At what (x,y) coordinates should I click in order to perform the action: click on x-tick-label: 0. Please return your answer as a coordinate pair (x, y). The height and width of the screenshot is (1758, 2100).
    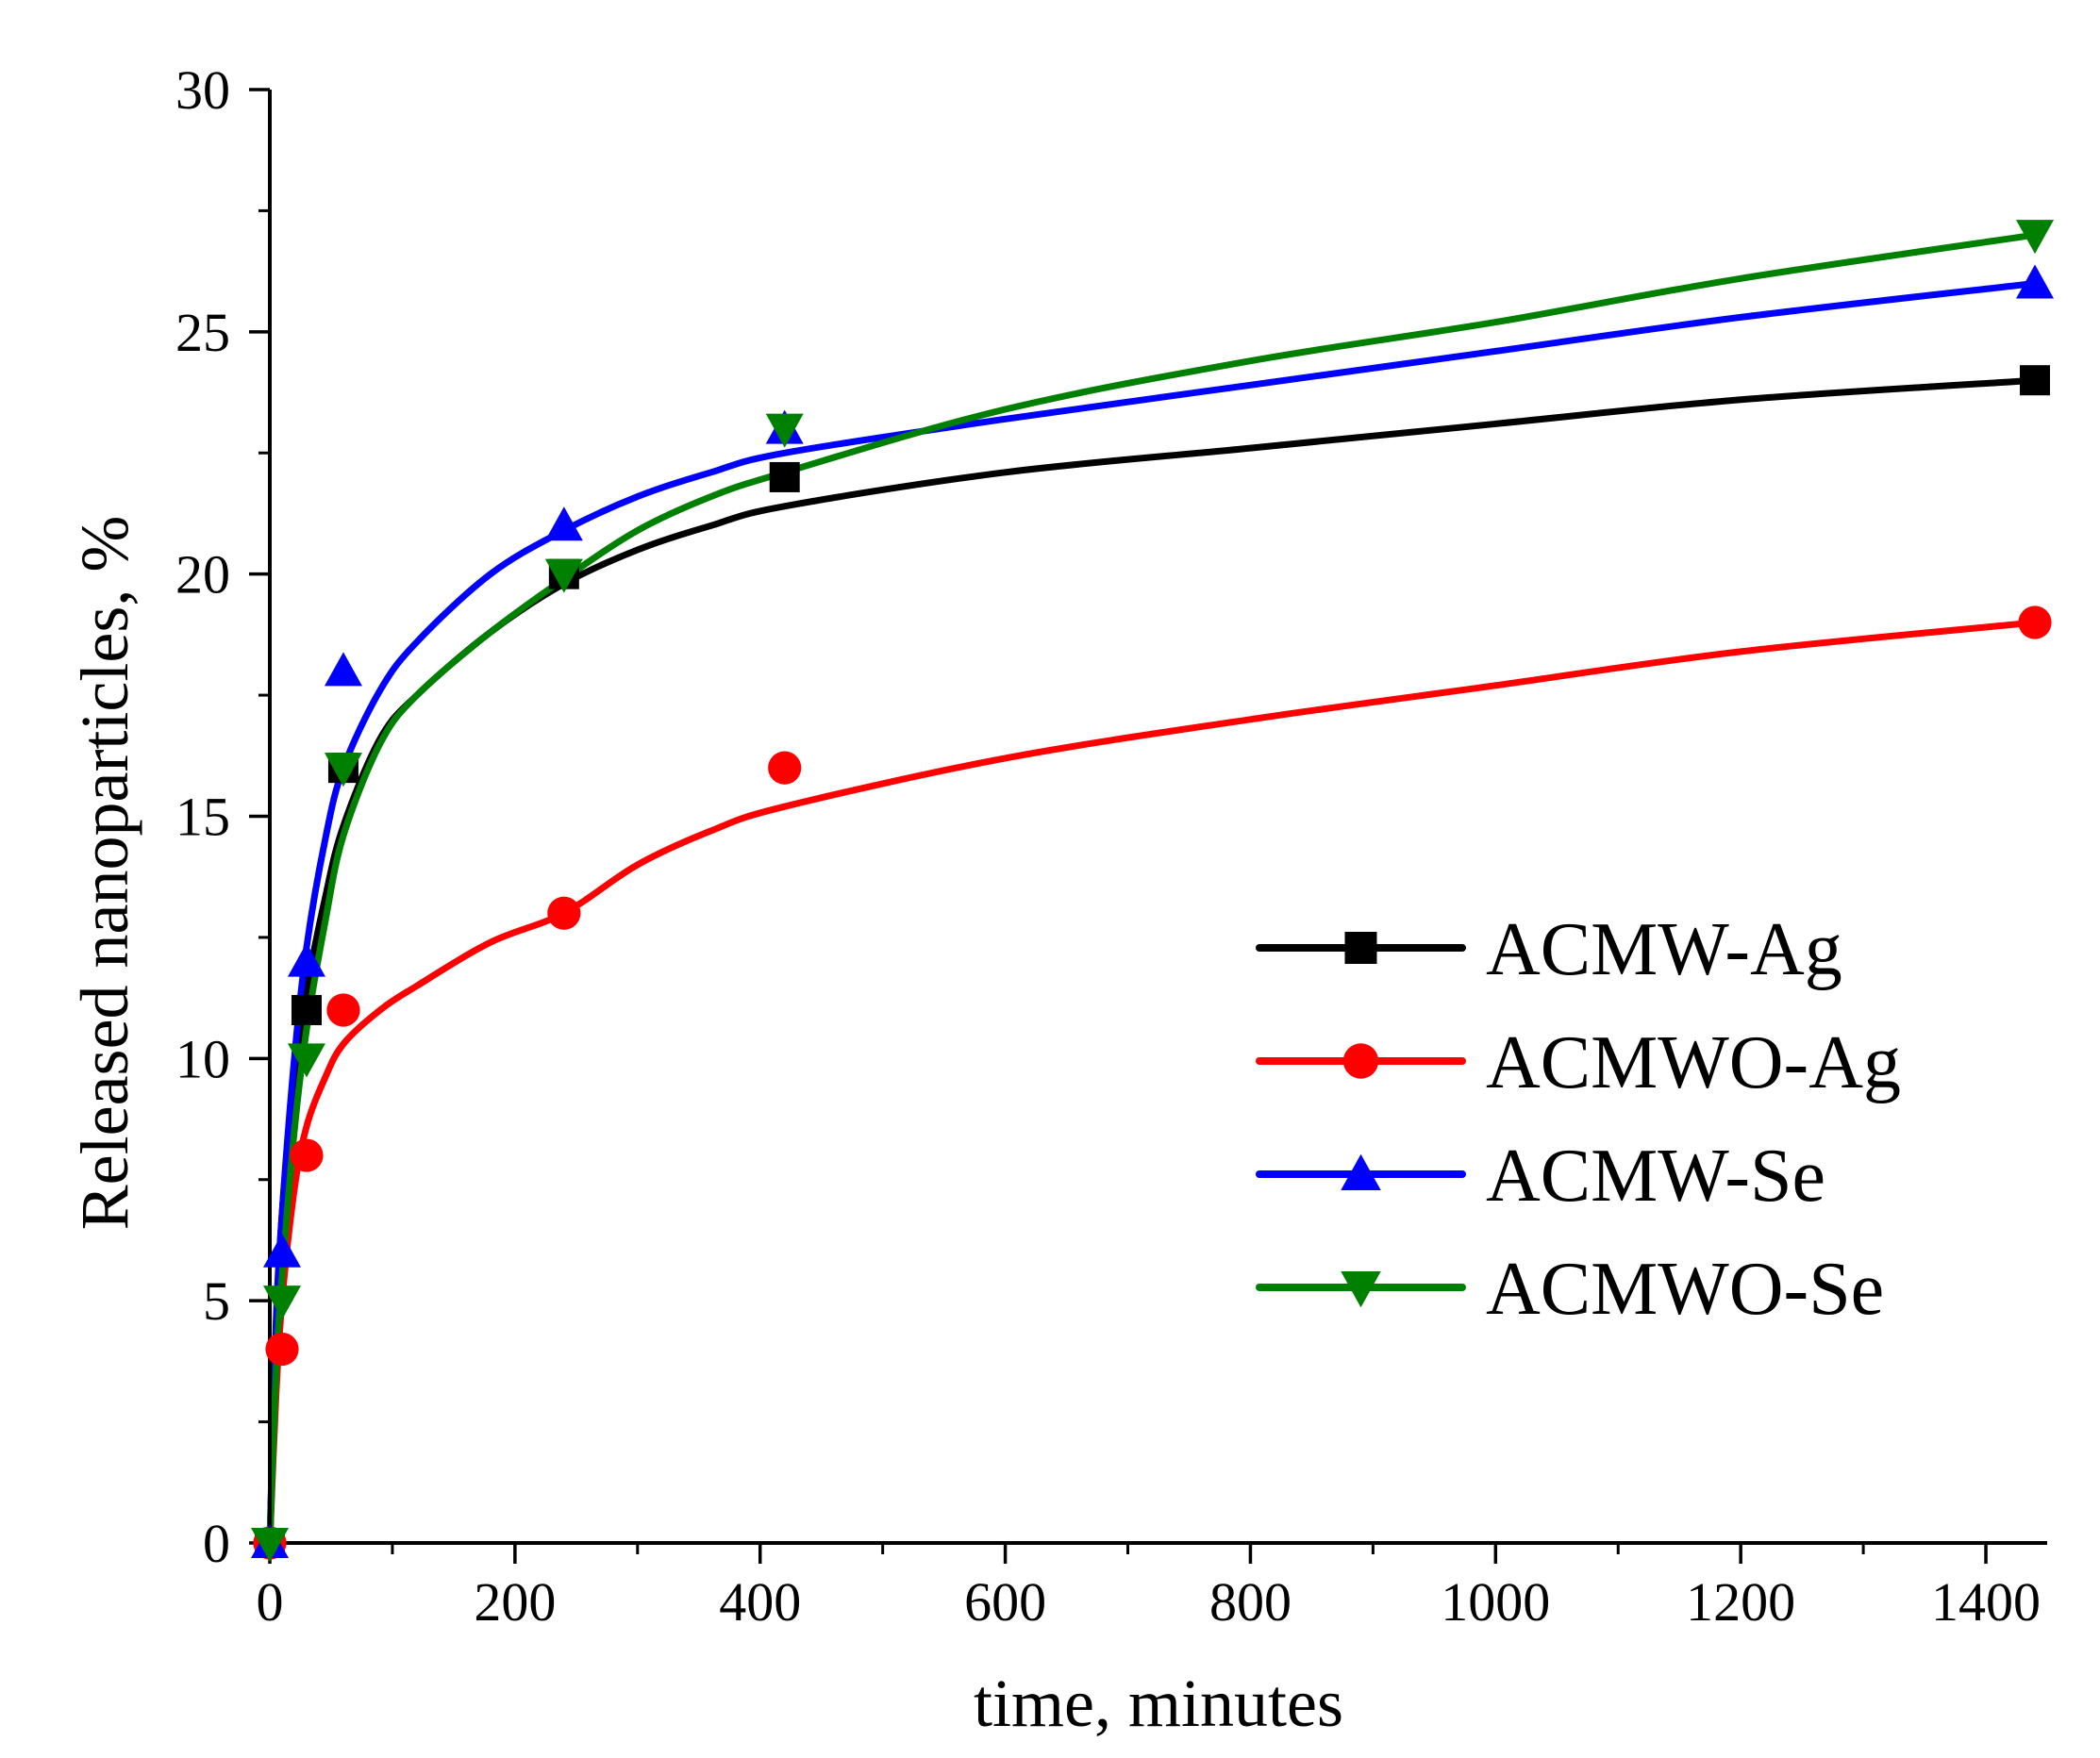
    Looking at the image, I should click on (270, 1602).